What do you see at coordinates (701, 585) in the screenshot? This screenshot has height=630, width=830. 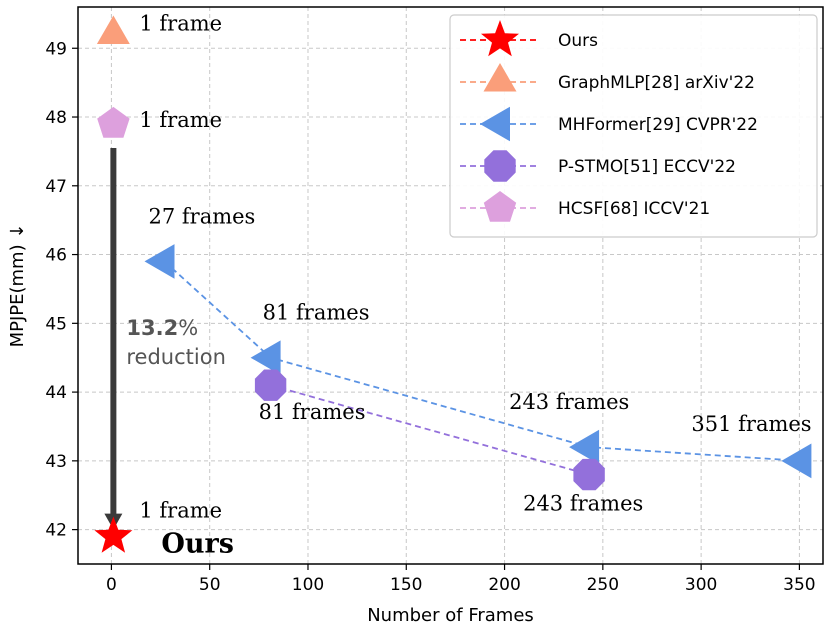 I see `x-tick-label: 300` at bounding box center [701, 585].